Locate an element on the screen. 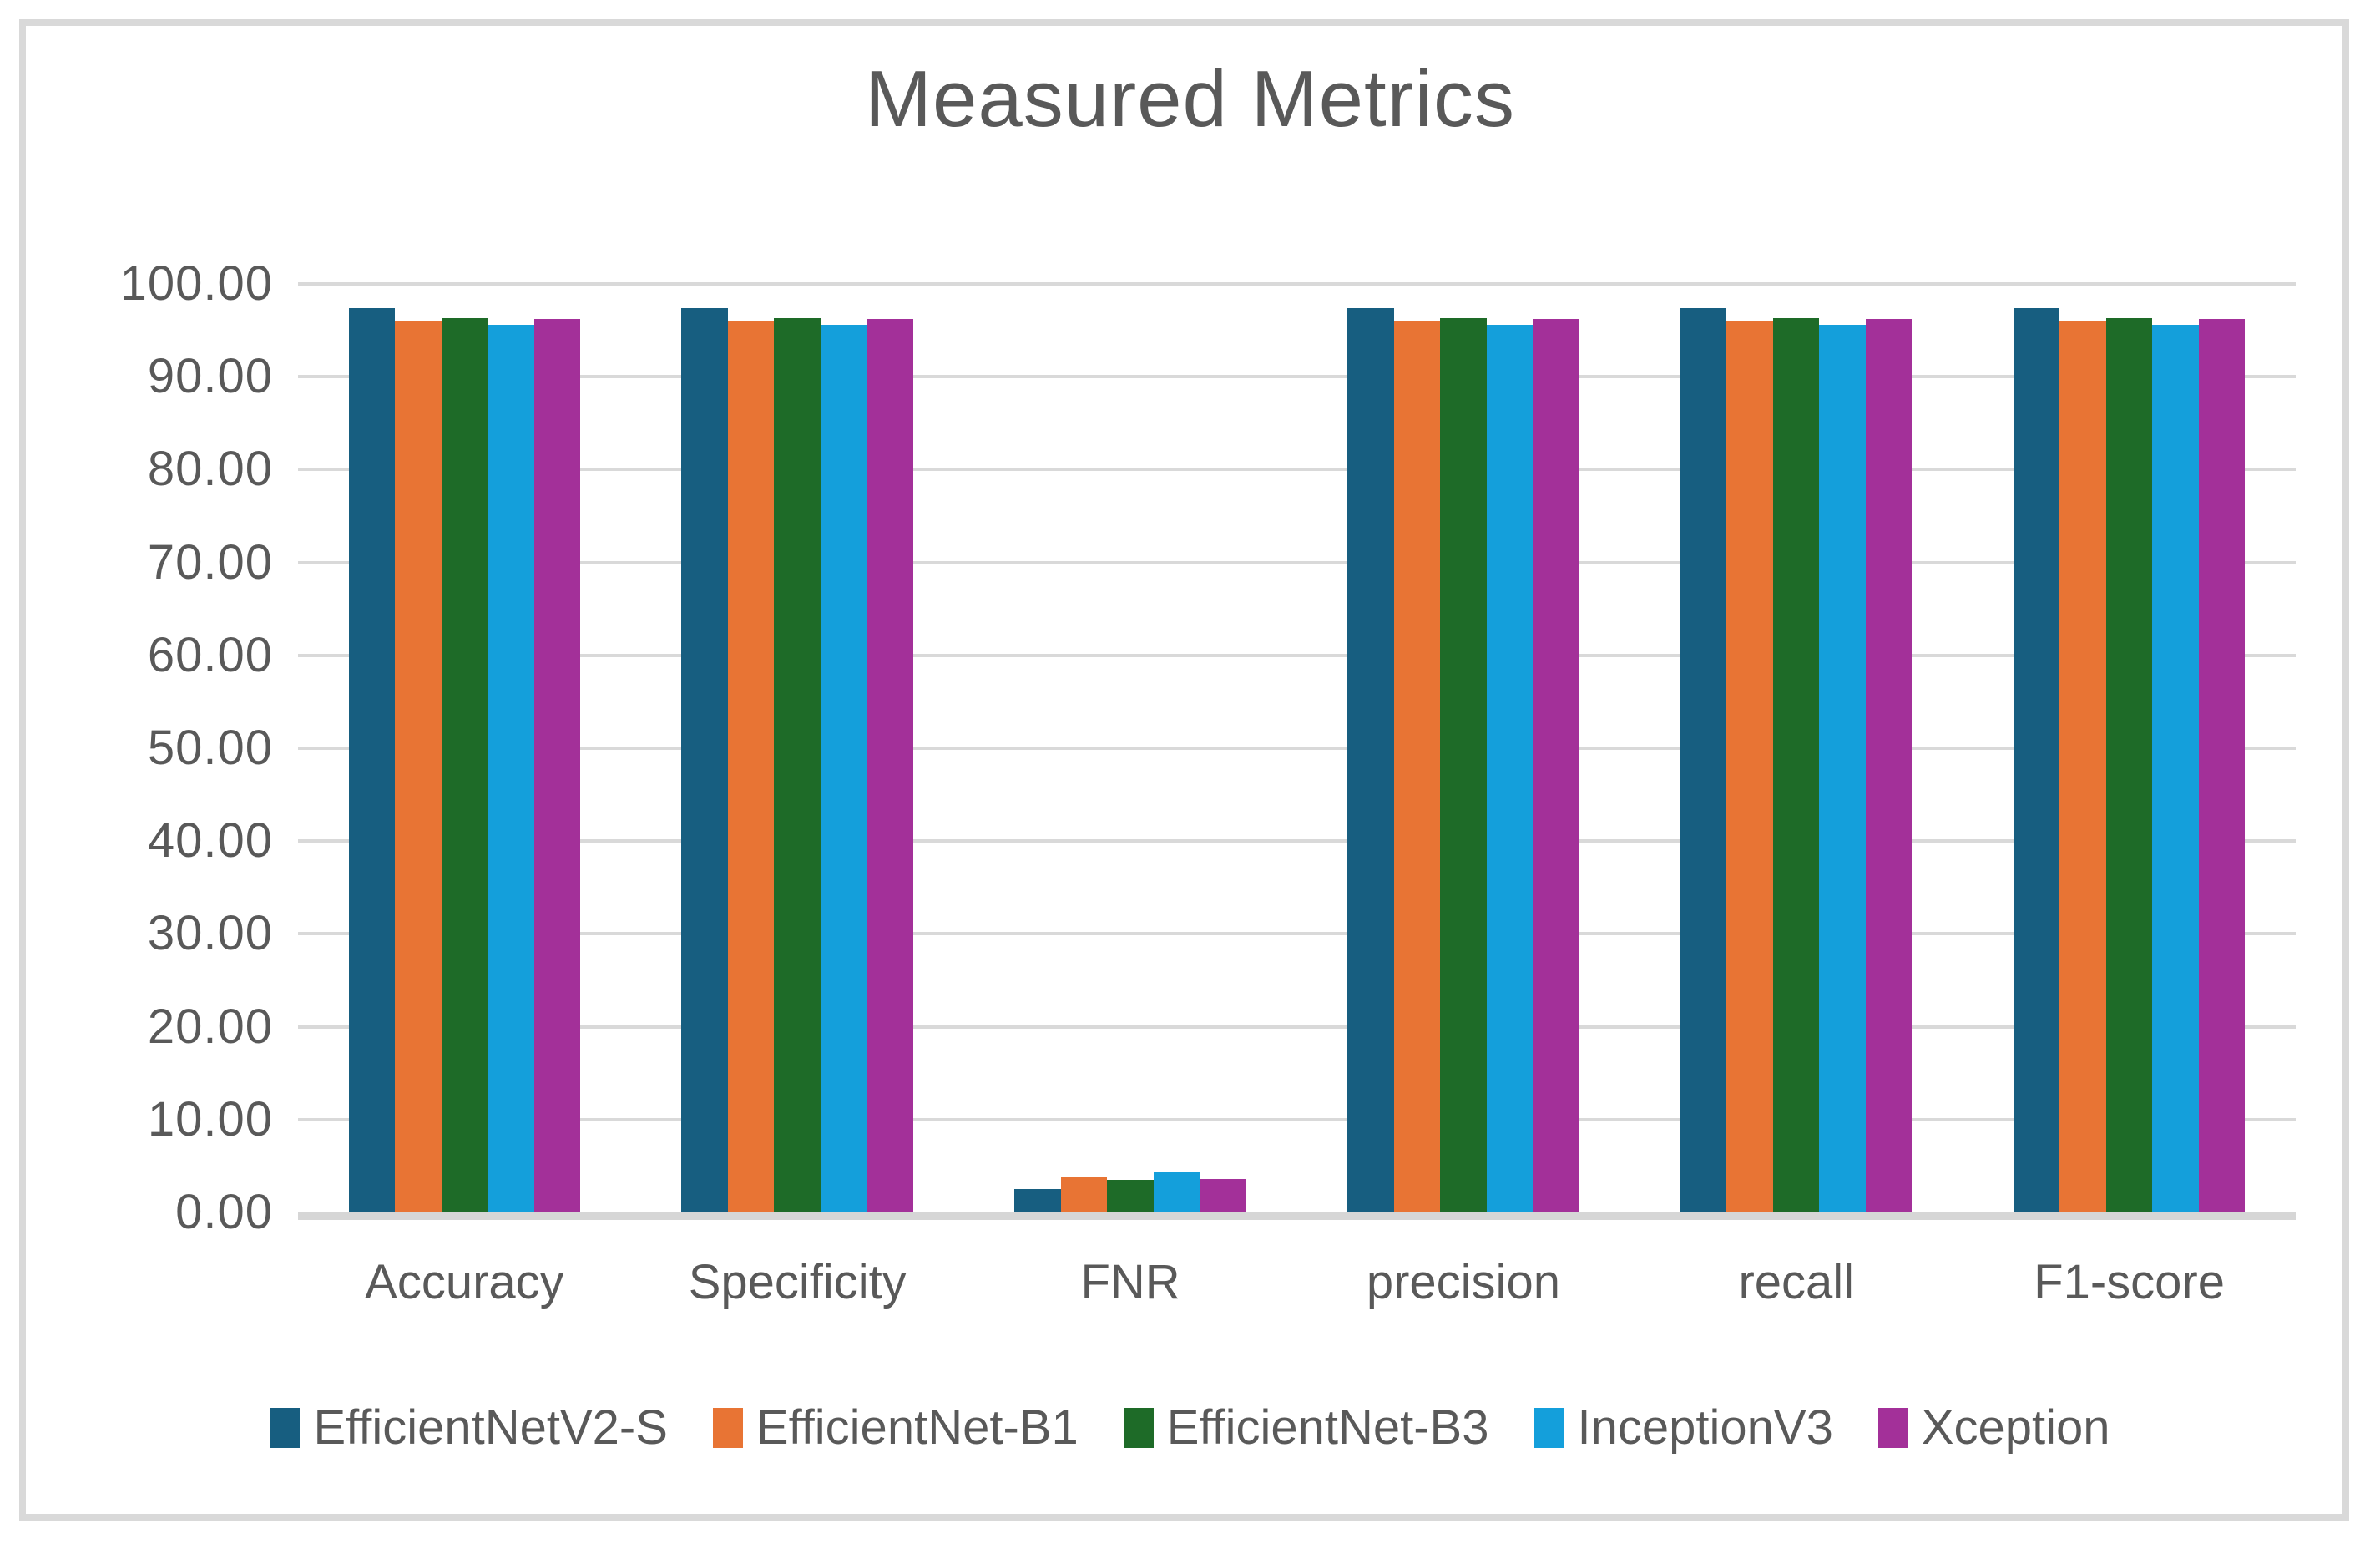  legend-label: EfficientNetV2-S is located at coordinates (490, 1427).